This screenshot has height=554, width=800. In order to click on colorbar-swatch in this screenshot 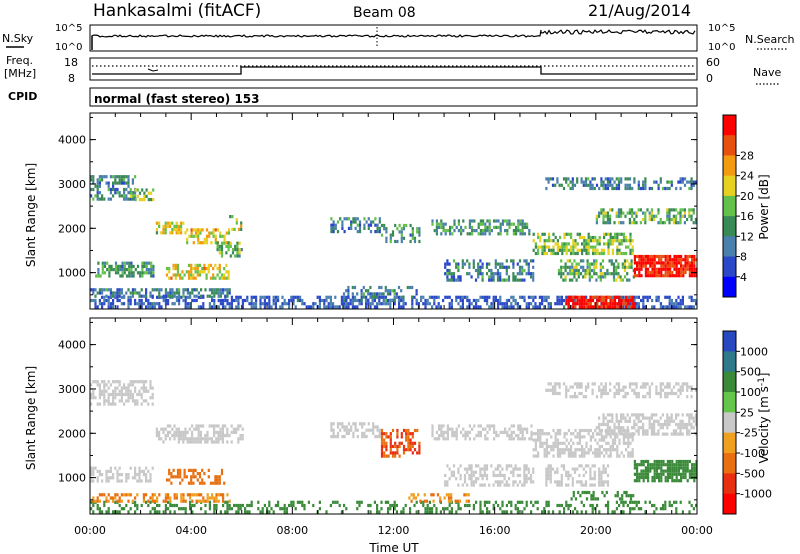, I will do `click(729, 504)`.